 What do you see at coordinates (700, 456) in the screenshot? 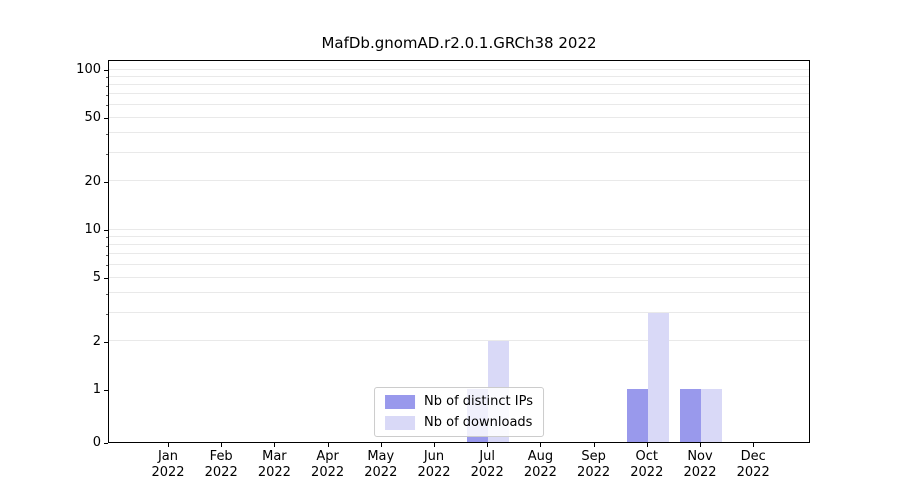
I see `x-tick-month: Nov` at bounding box center [700, 456].